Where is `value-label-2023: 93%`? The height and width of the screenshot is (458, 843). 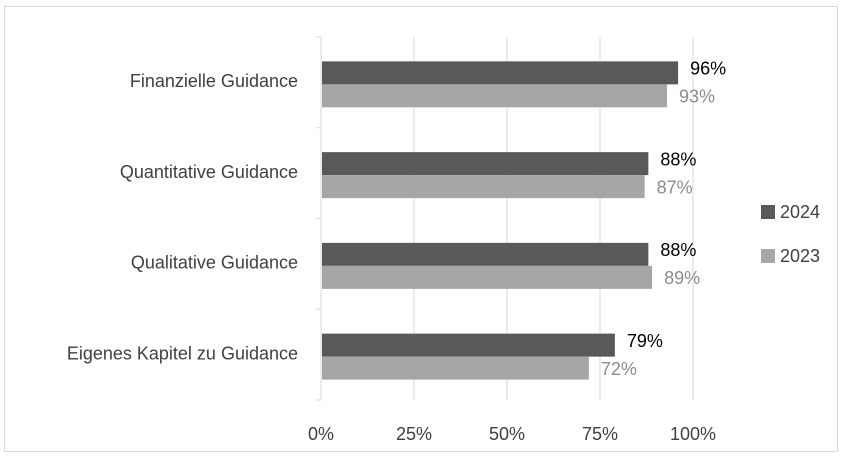 value-label-2023: 93% is located at coordinates (697, 97).